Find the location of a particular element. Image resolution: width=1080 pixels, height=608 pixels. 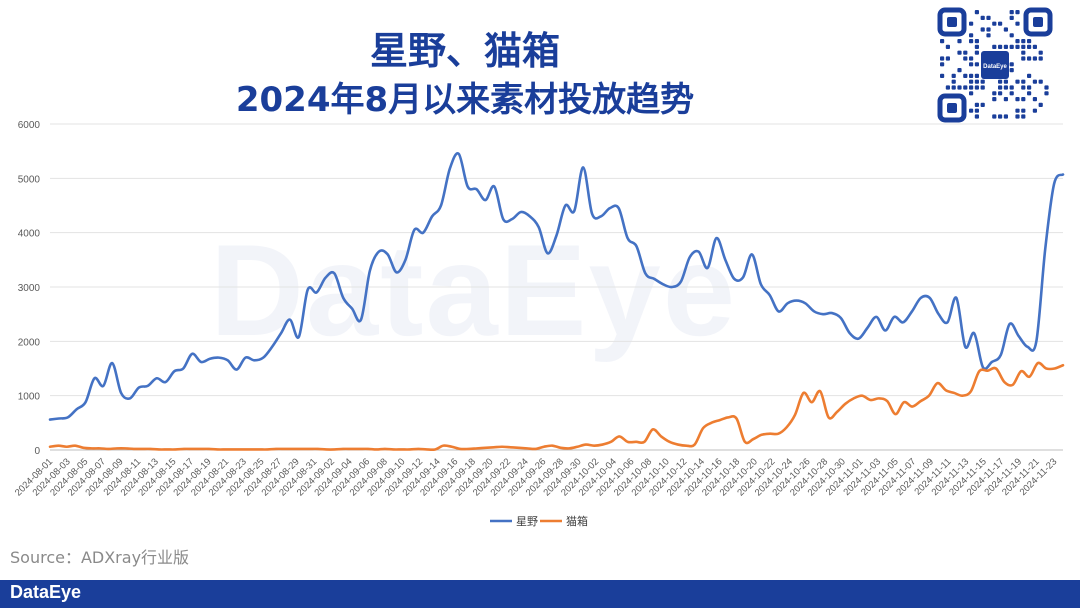

y-tick-label: 2000 is located at coordinates (29, 342).